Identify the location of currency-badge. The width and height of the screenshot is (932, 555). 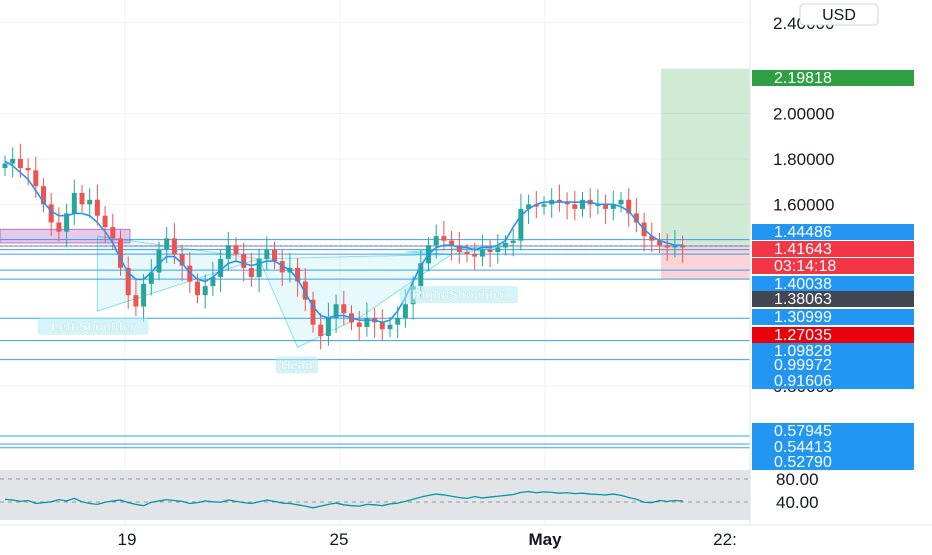
(839, 14).